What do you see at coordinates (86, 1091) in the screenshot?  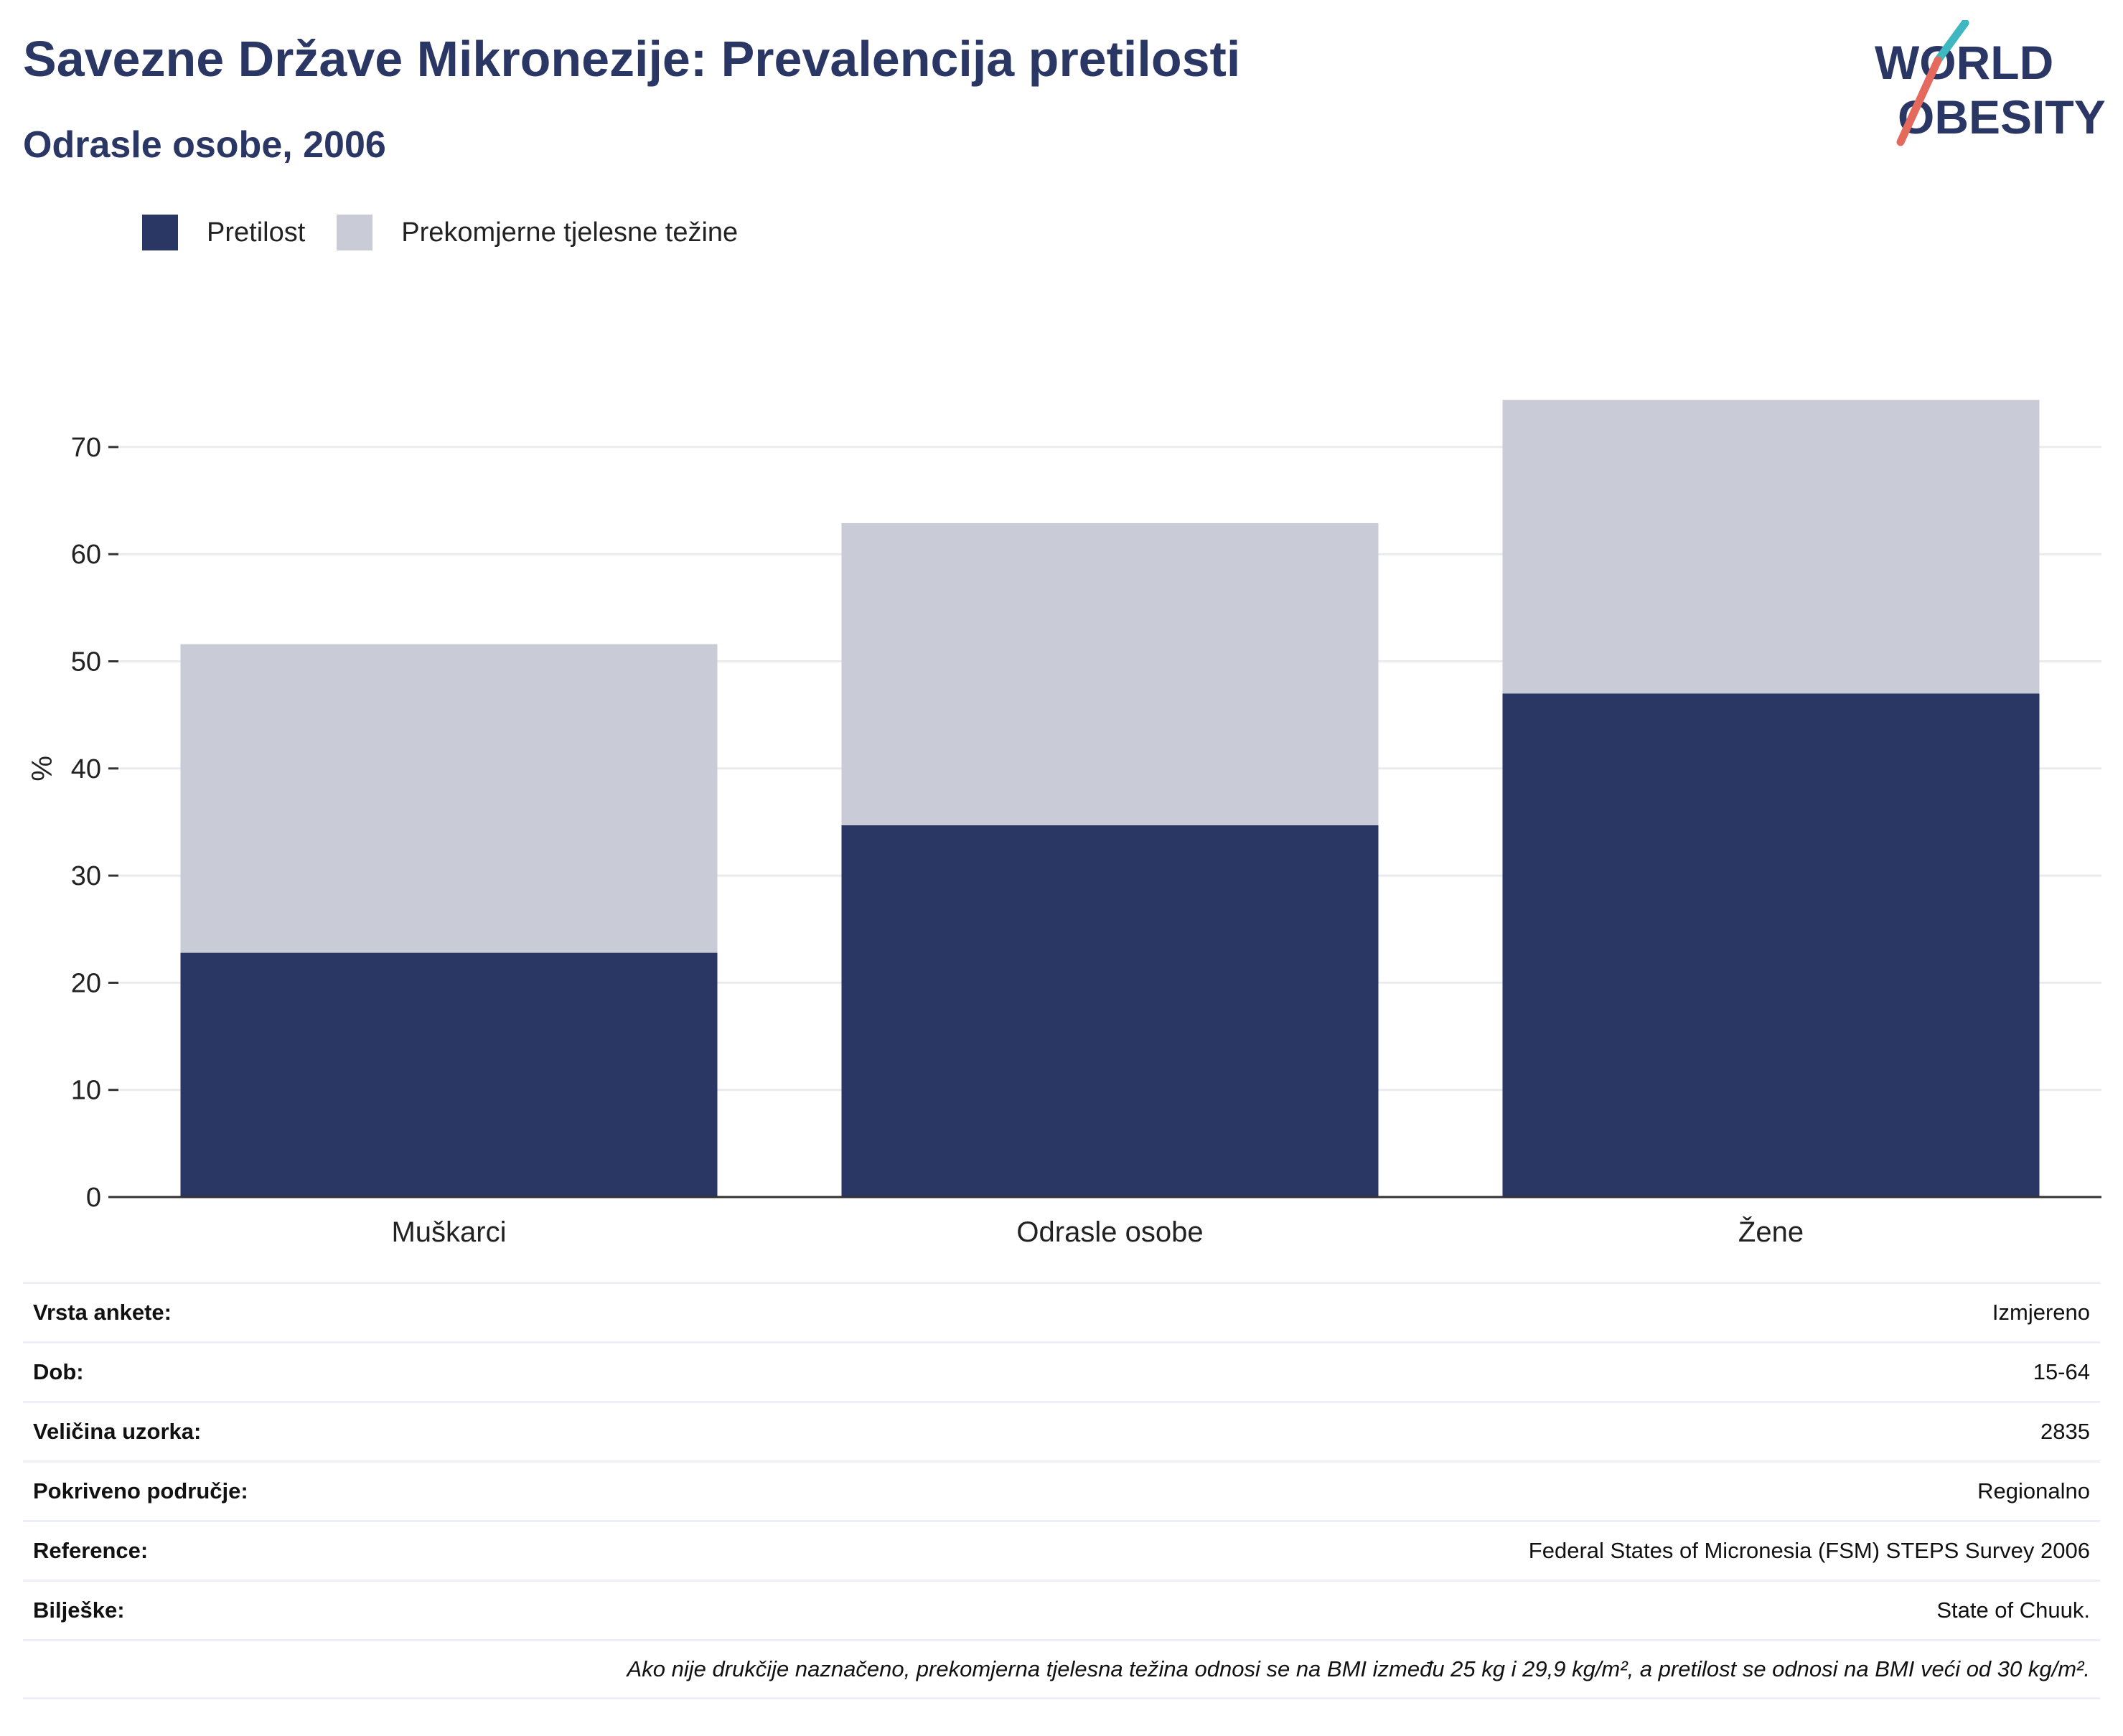 I see `y-tick-label: 10` at bounding box center [86, 1091].